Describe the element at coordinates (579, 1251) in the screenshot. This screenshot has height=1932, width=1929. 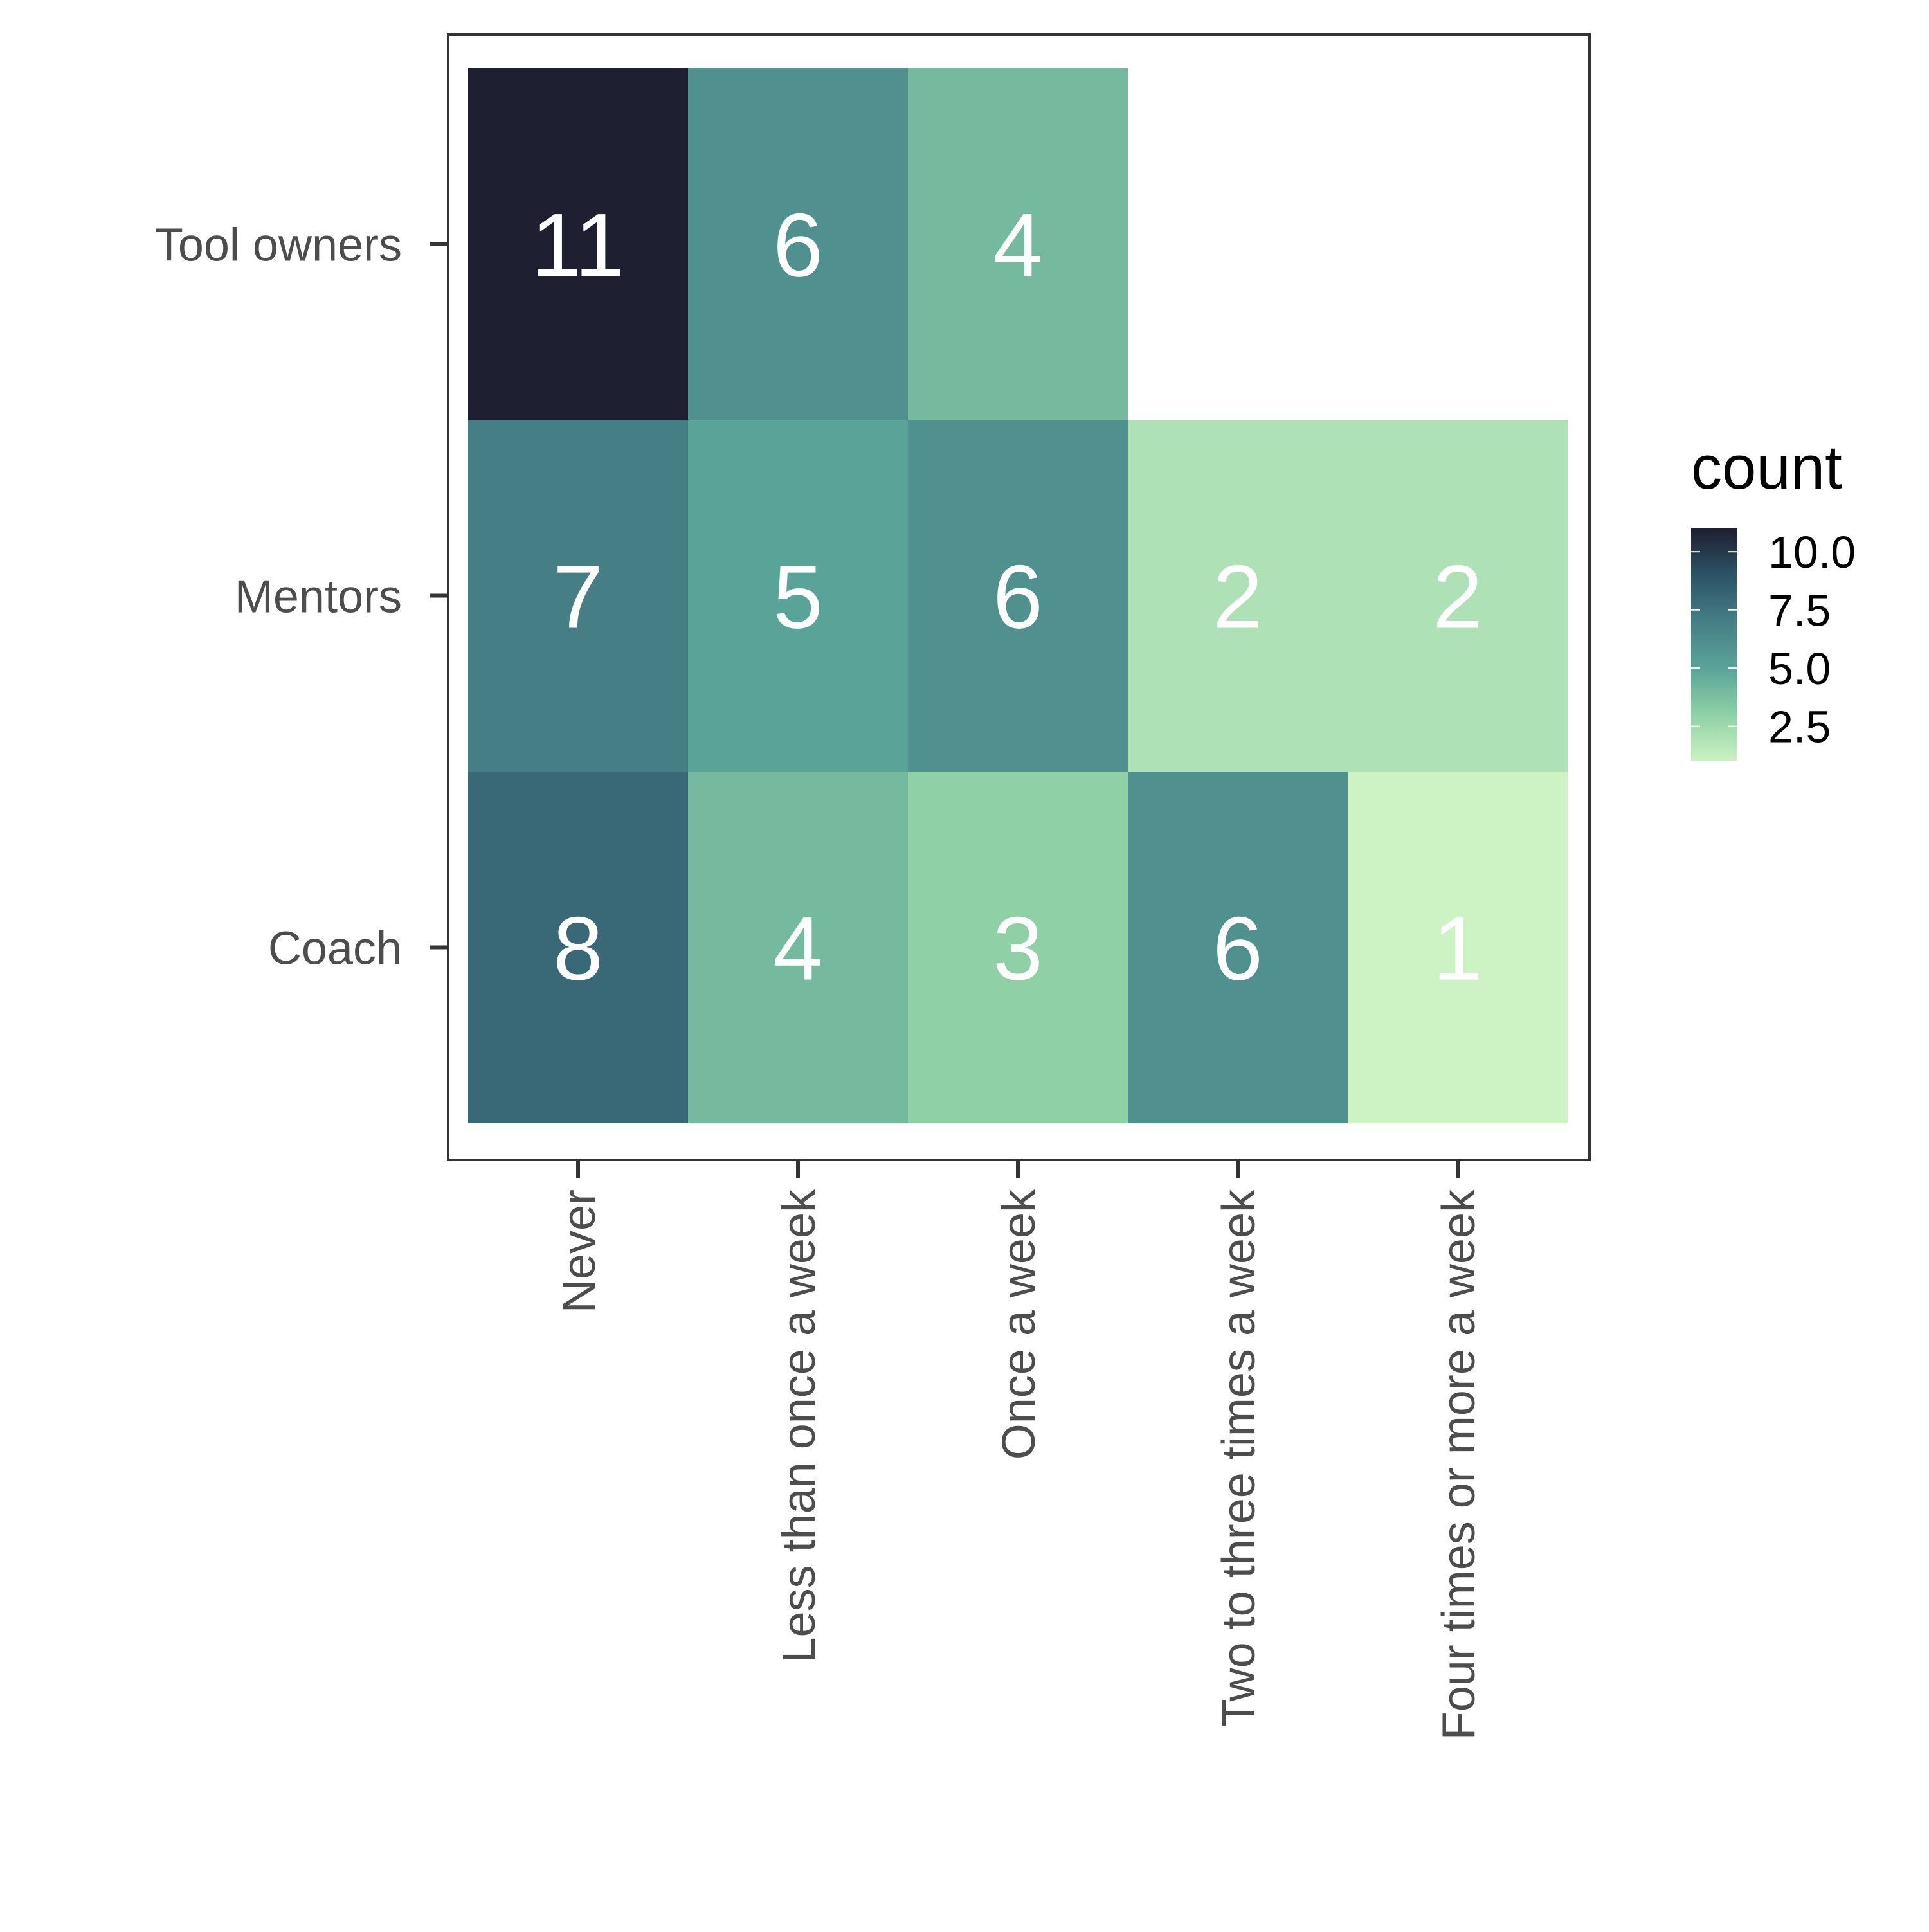
I see `x-tick-label: Never` at that location.